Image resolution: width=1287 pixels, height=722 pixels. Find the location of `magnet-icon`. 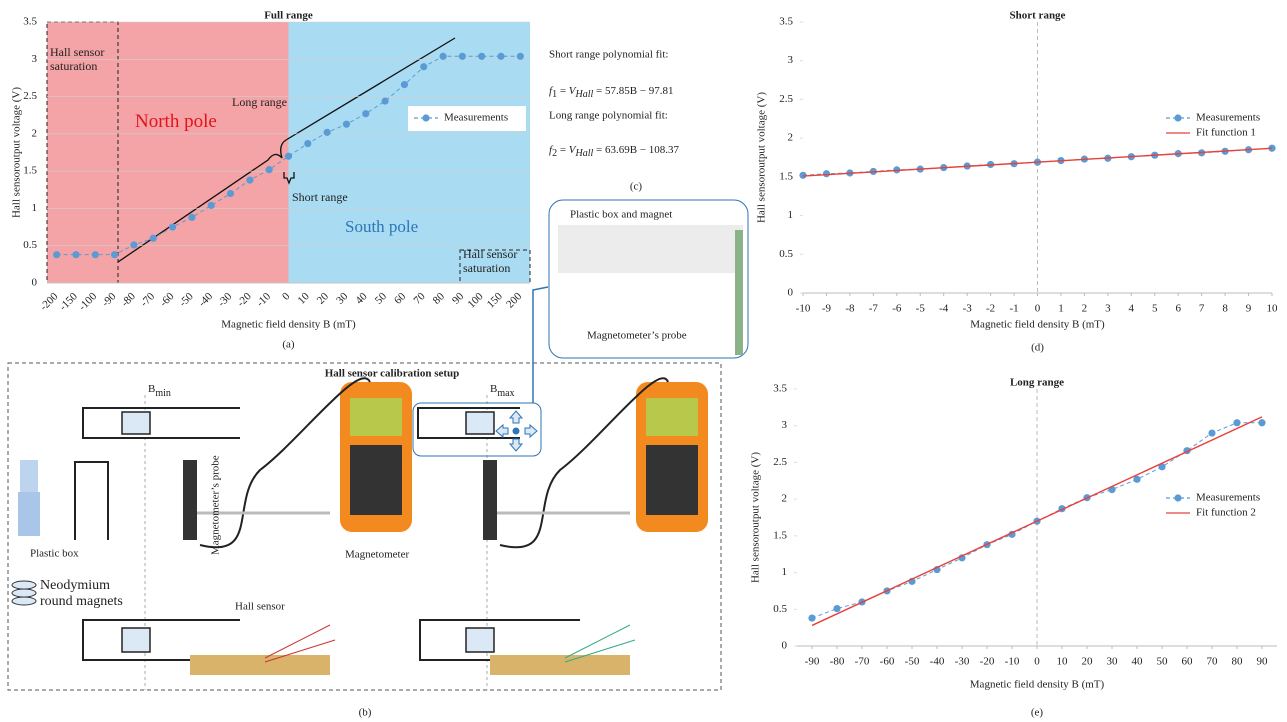

magnet-icon is located at coordinates (24, 593).